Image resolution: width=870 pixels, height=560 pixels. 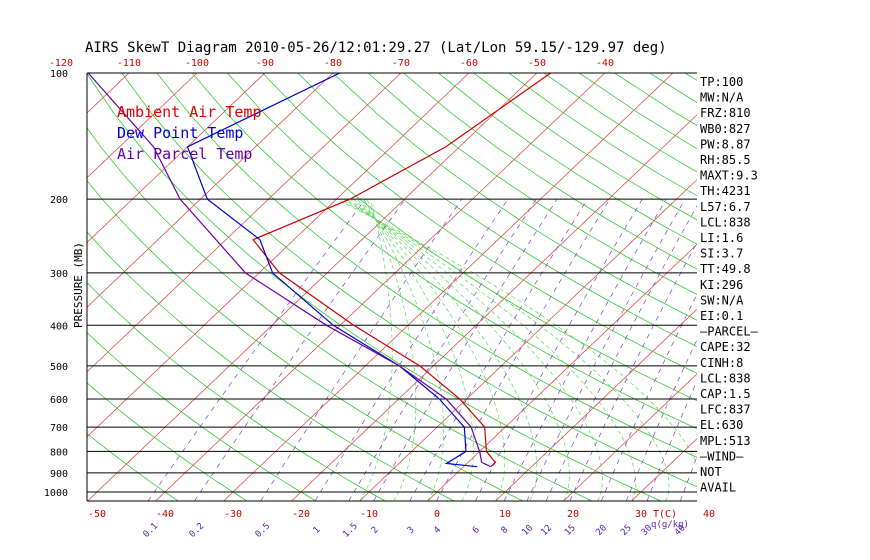 What do you see at coordinates (151, 530) in the screenshot?
I see `mixing-ratio-tick-label: 0.1` at bounding box center [151, 530].